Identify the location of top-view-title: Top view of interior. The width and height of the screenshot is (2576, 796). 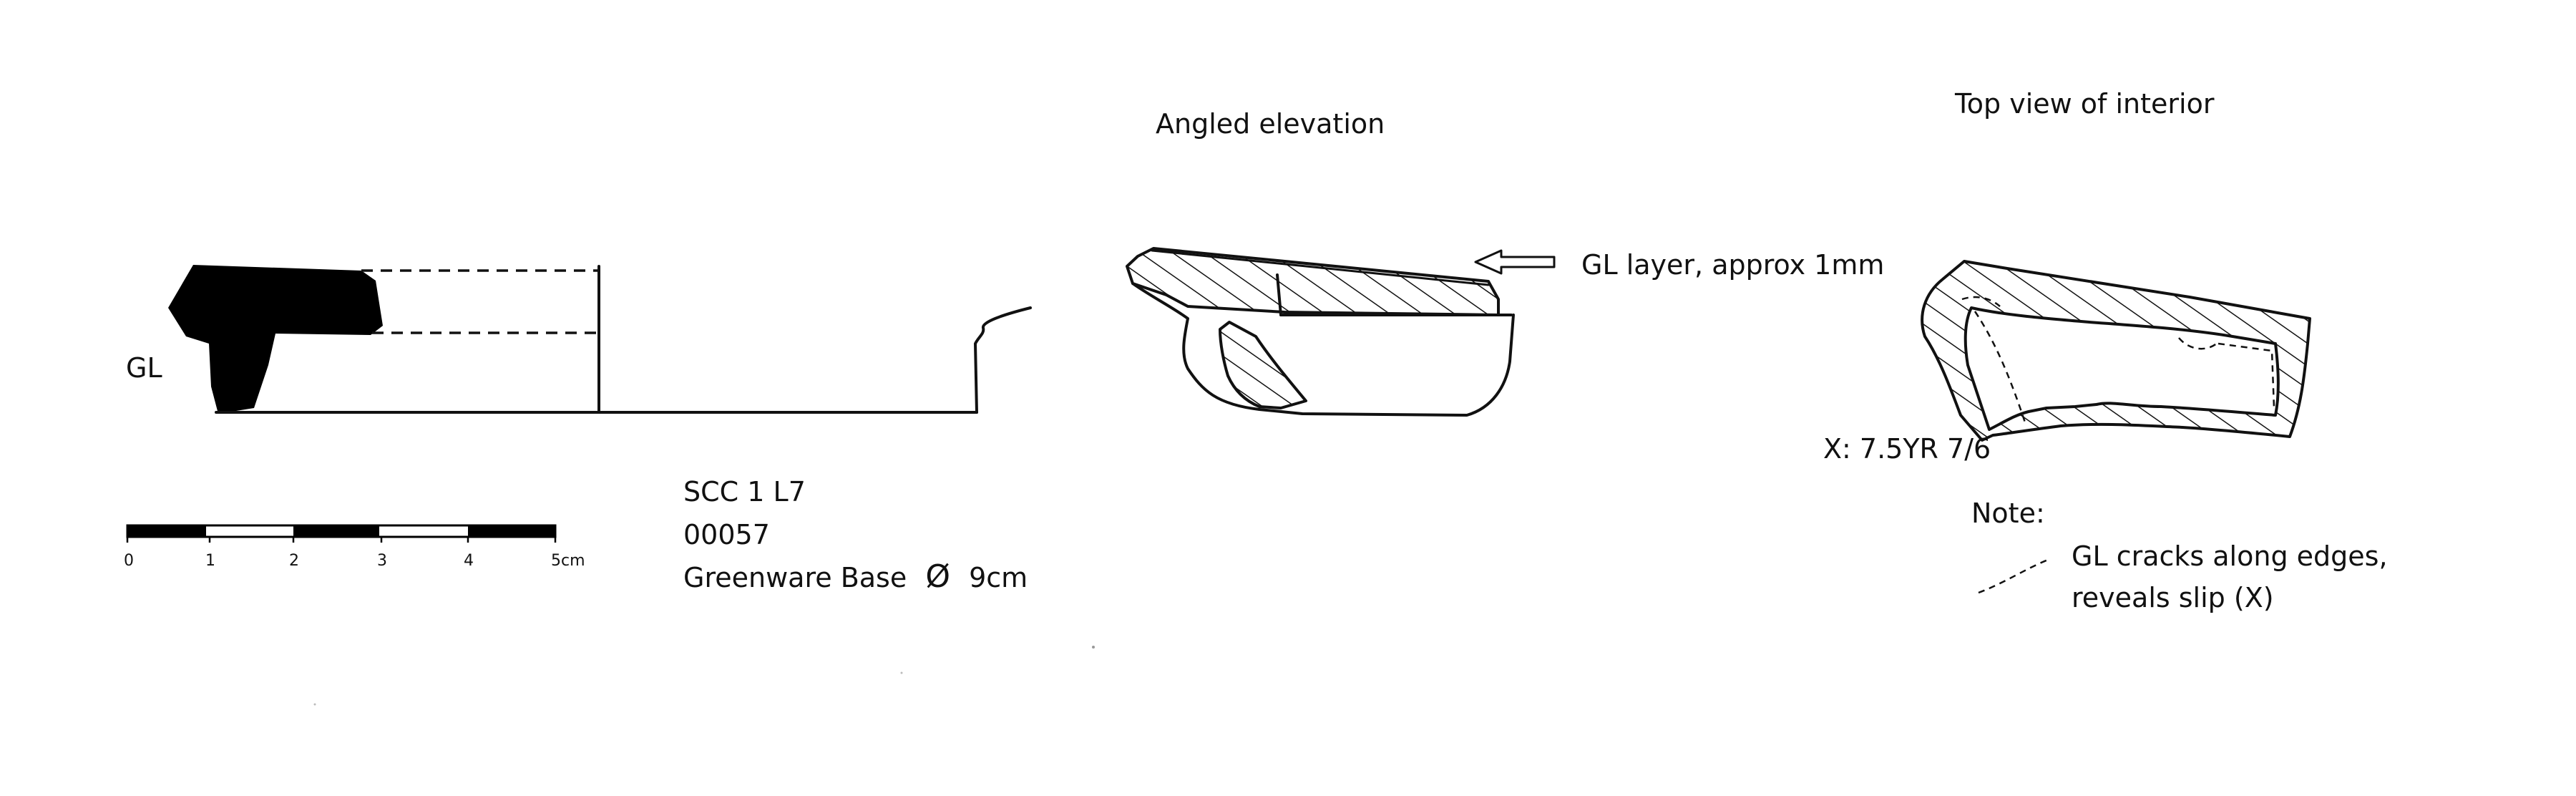
(2084, 104).